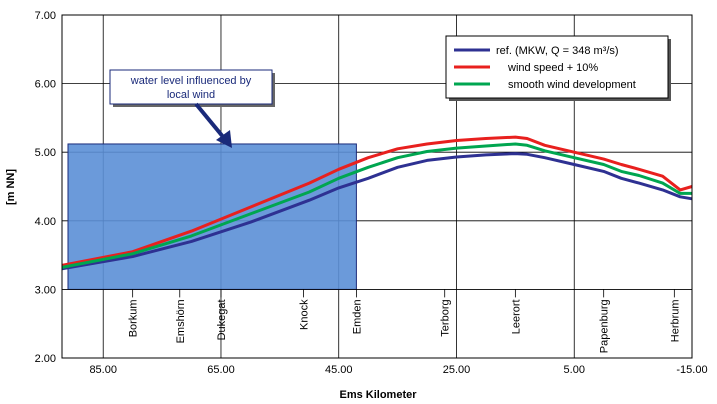 The height and width of the screenshot is (404, 717). Describe the element at coordinates (574, 370) in the screenshot. I see `x-tick-label: 5.00` at that location.